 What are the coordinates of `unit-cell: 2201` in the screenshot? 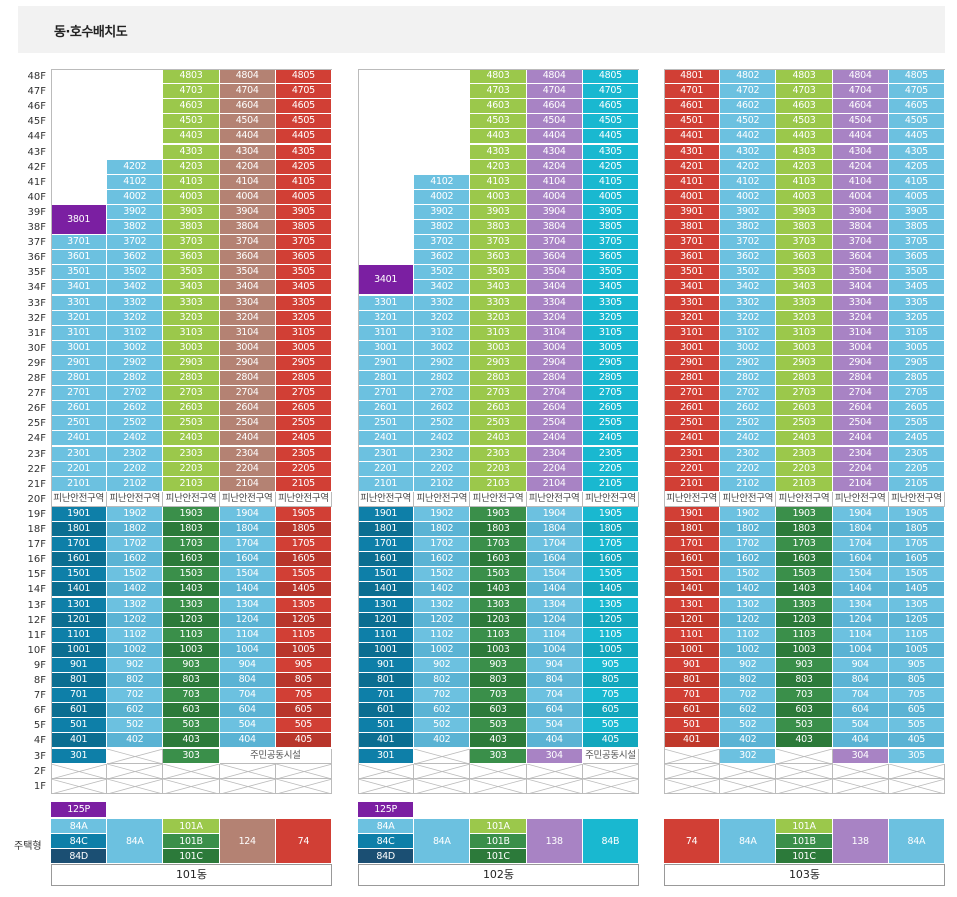 It's located at (79, 469).